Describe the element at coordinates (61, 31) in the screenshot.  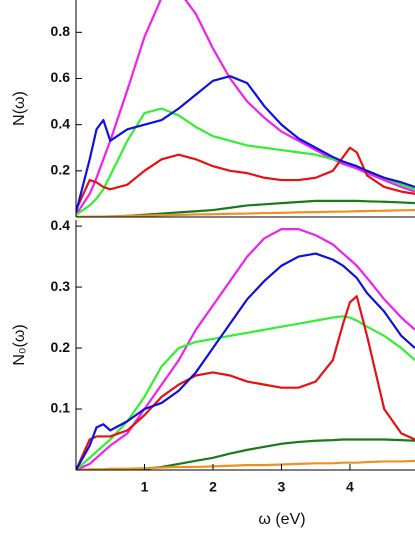
I see `y-tick-label: 0.8` at that location.